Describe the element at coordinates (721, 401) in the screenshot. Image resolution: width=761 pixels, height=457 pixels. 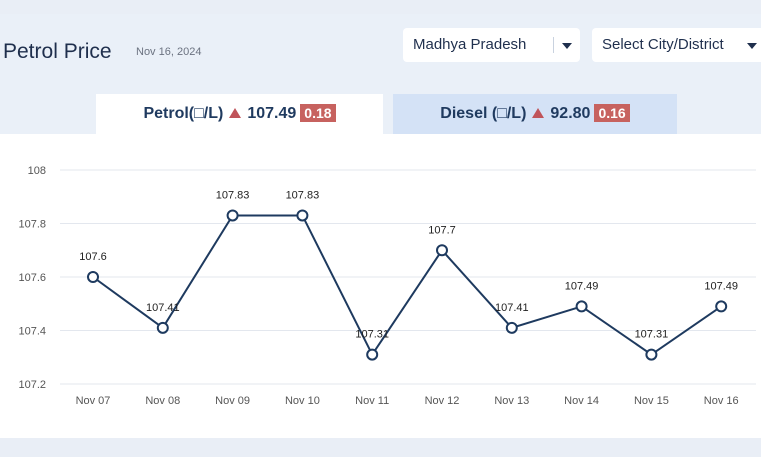
I see `x-tick-label: Nov 16` at that location.